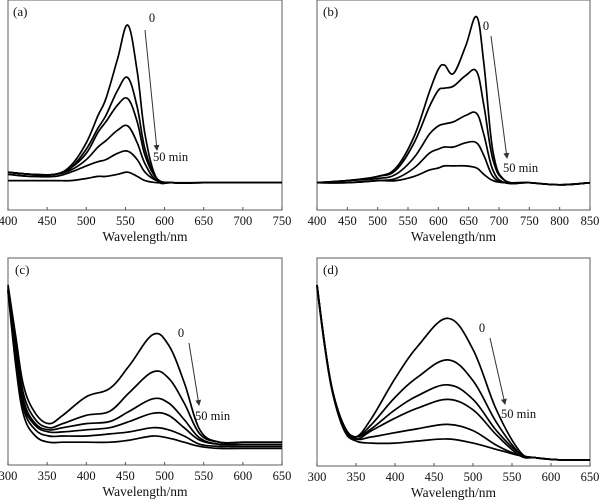 The image size is (600, 501). What do you see at coordinates (47, 221) in the screenshot?
I see `x-tick-label-a: 450` at bounding box center [47, 221].